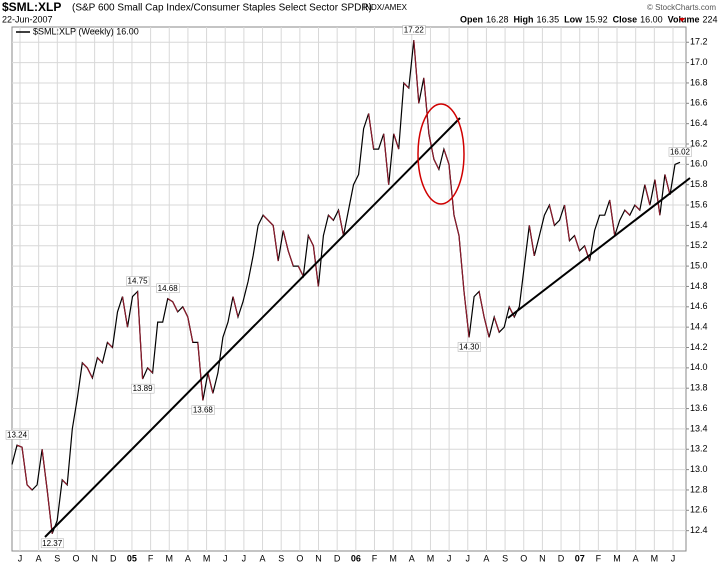 This screenshot has height=566, width=720. I want to click on value-label: 14.30, so click(469, 346).